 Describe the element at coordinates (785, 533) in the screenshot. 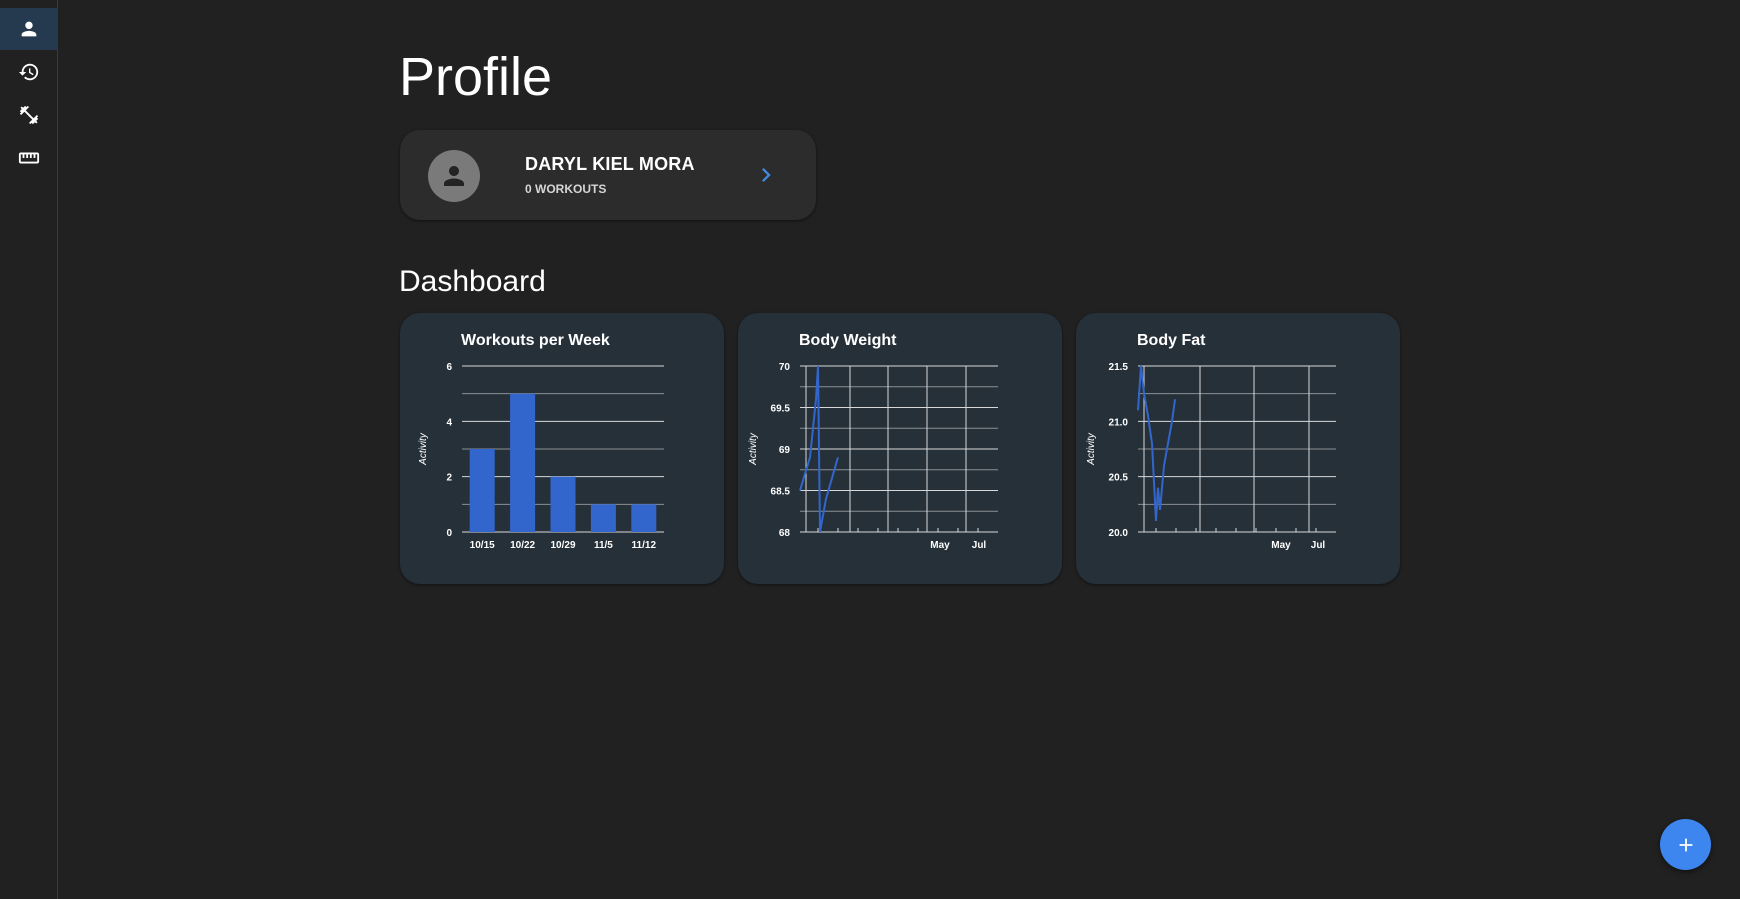

I see `y-tick-label: 68` at that location.